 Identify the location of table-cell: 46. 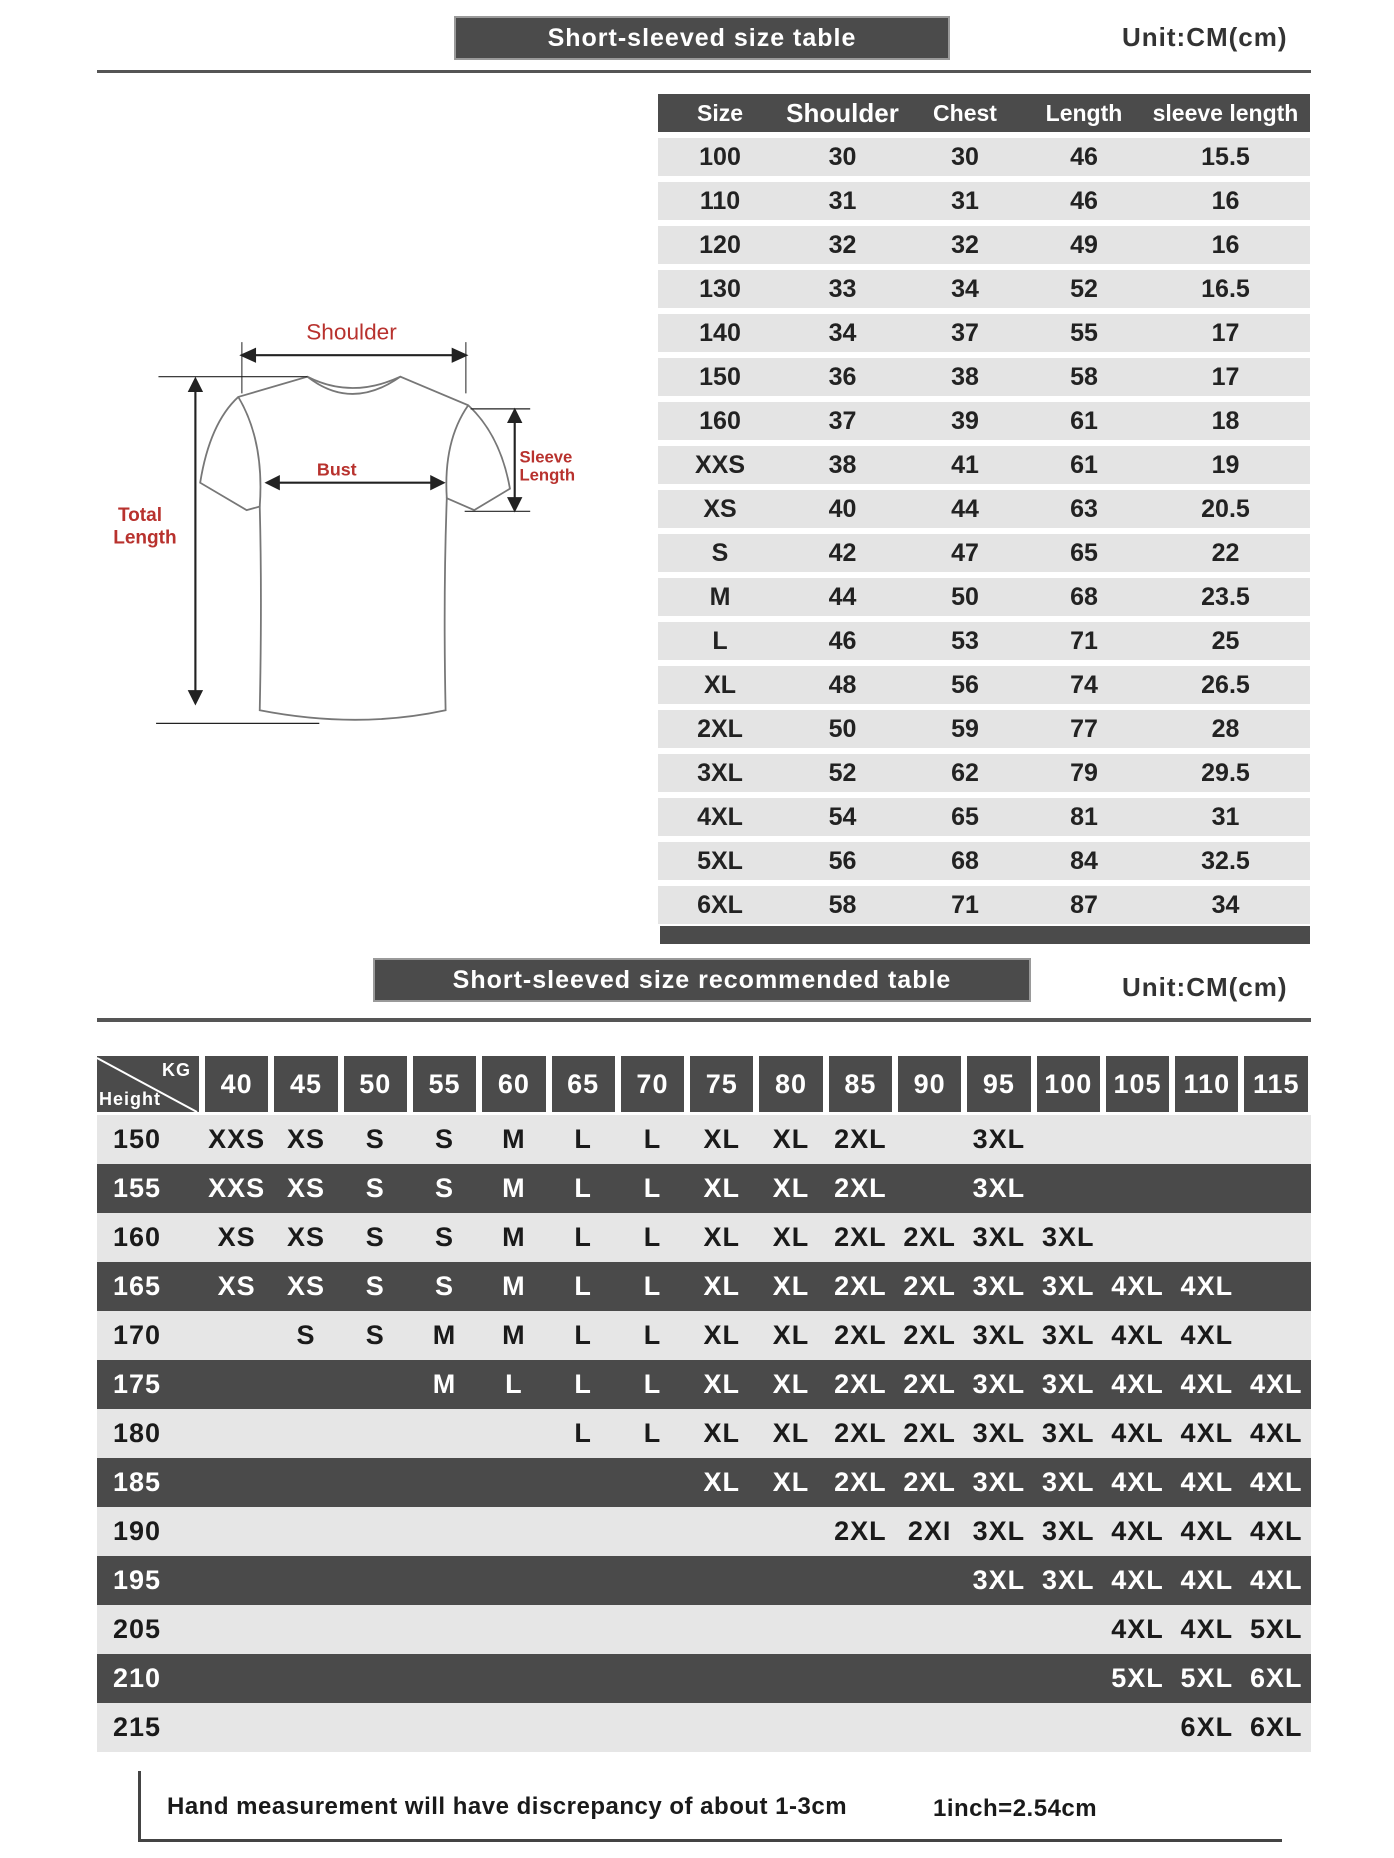
(1084, 158).